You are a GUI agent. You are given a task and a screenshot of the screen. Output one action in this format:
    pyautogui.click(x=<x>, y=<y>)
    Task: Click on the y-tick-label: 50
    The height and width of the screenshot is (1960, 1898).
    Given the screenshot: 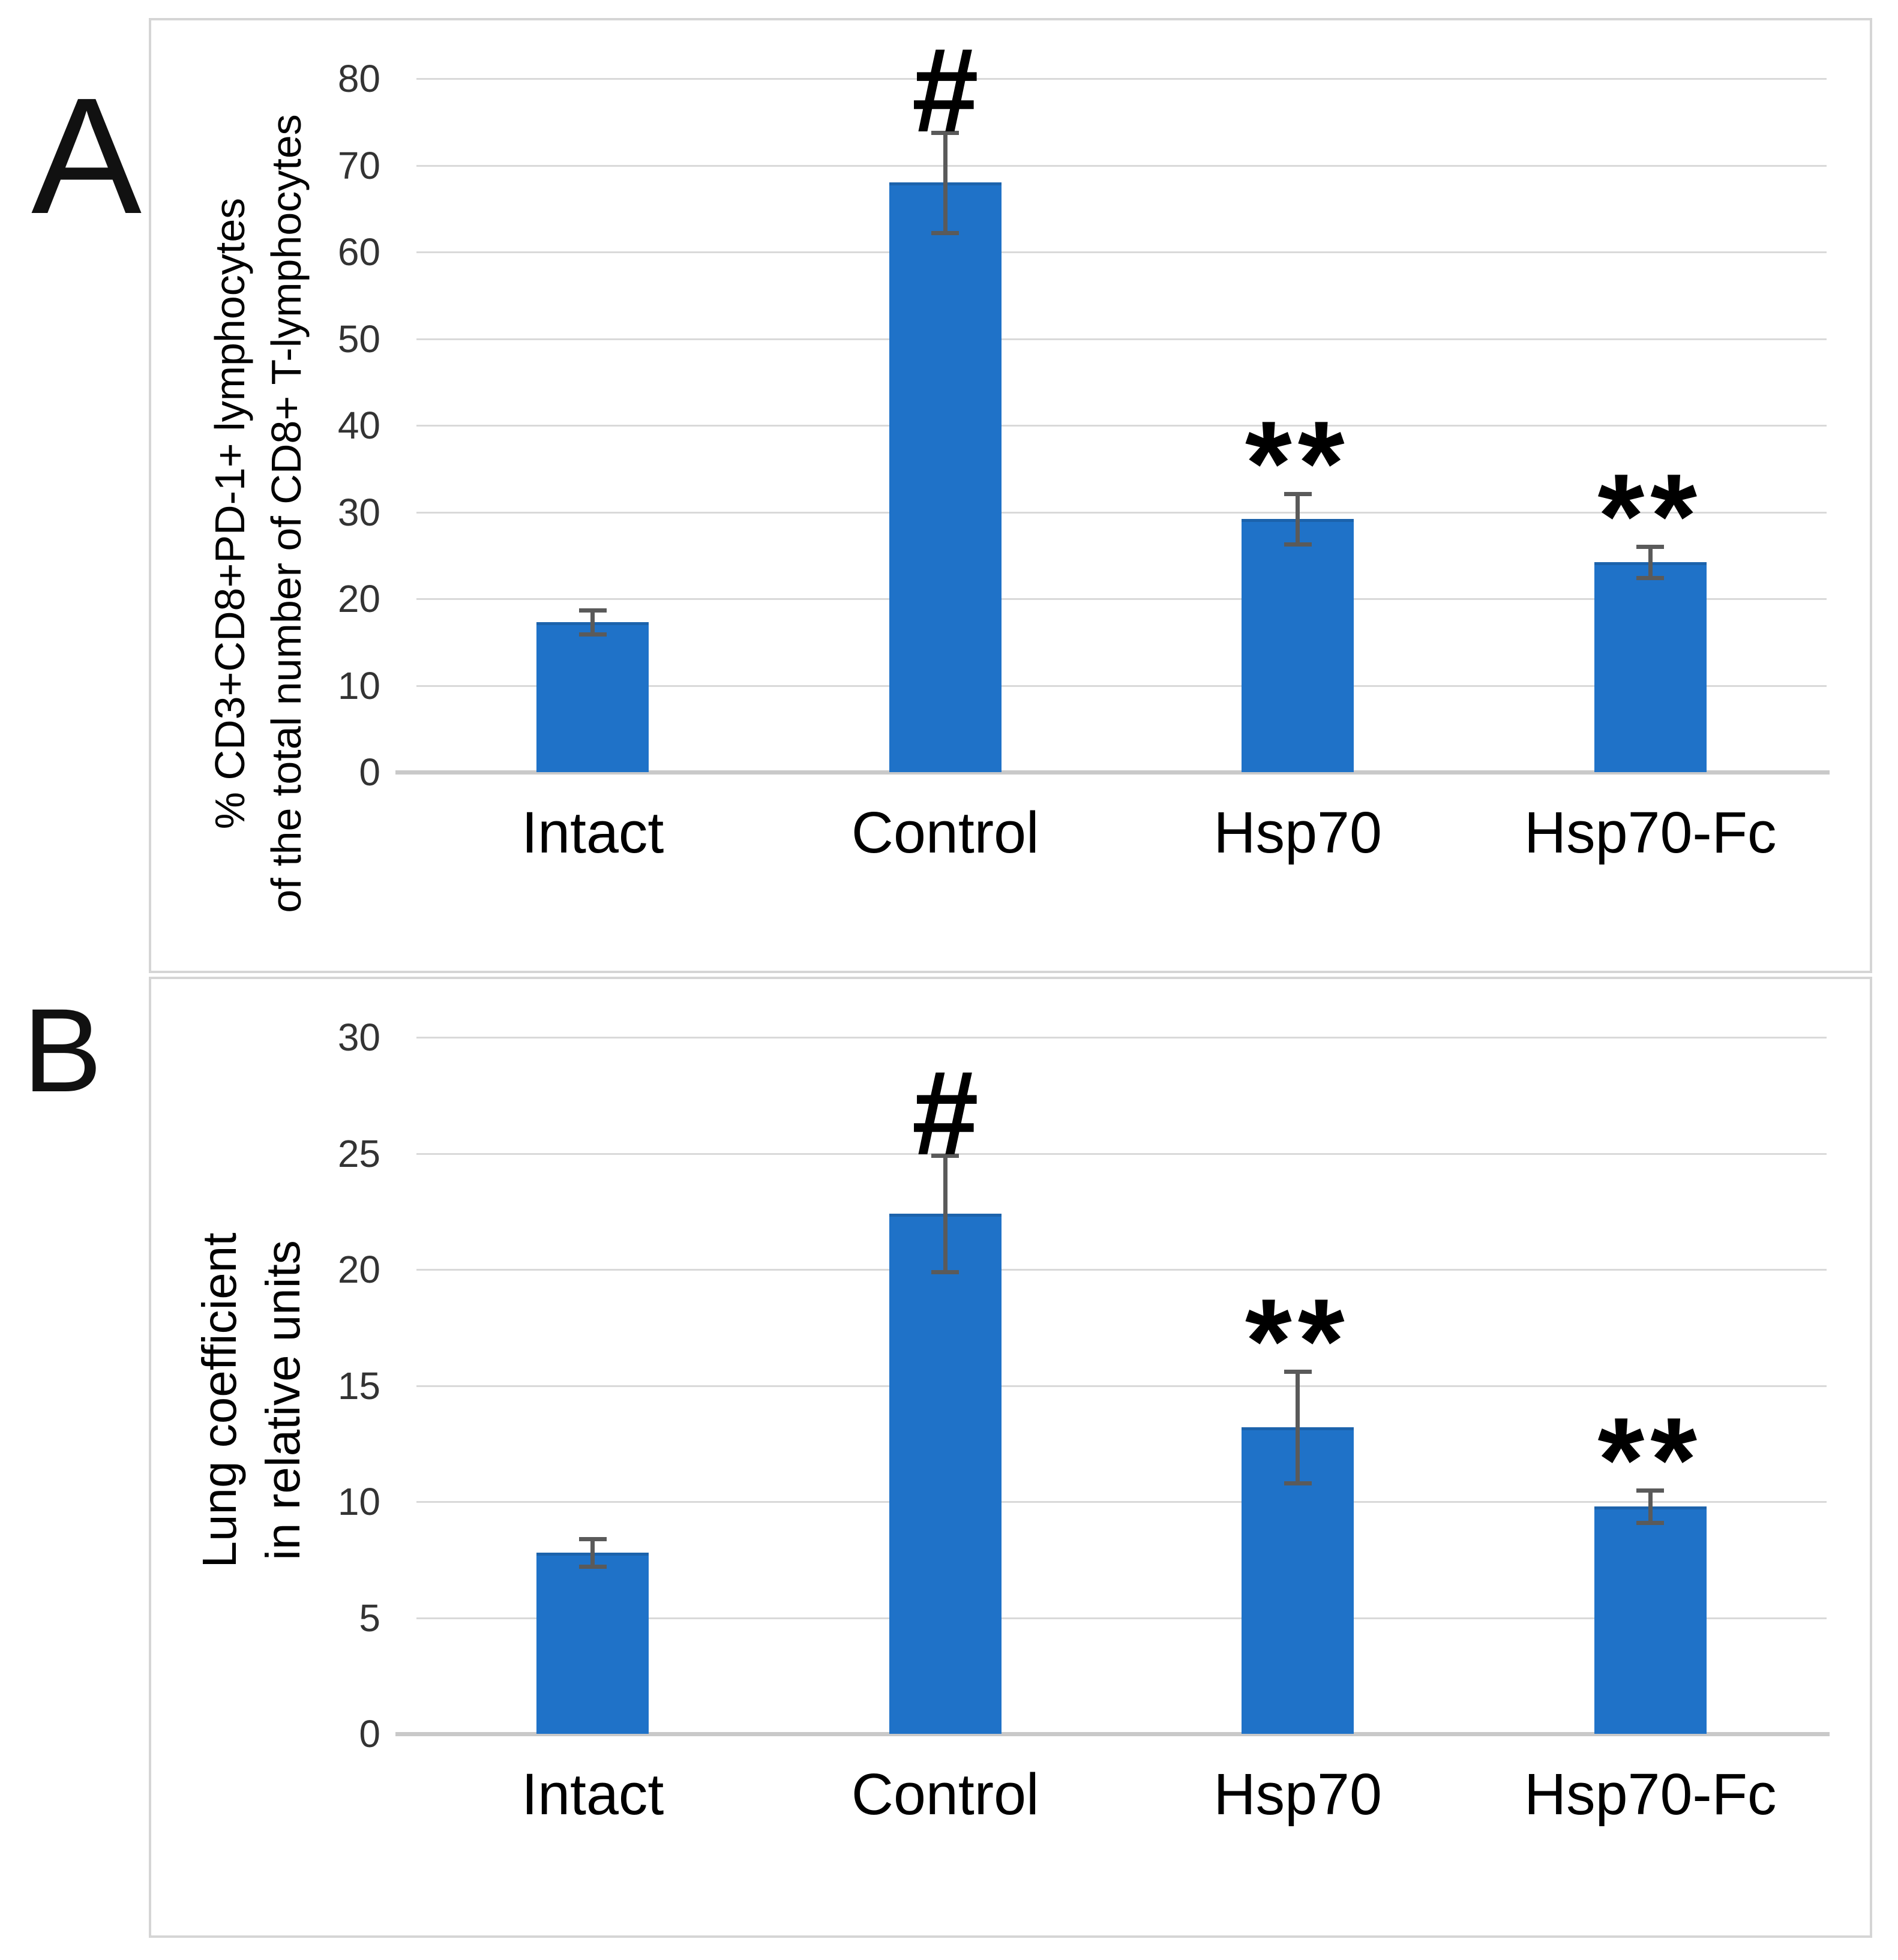 What is the action you would take?
    pyautogui.click(x=358, y=339)
    